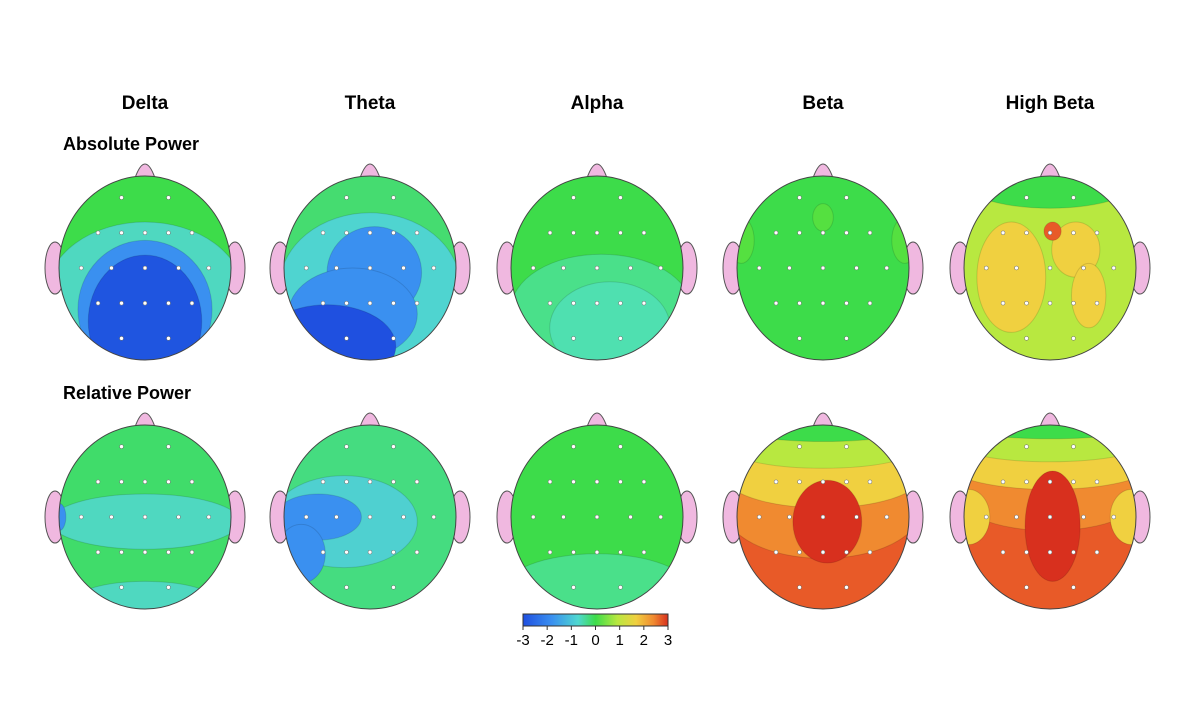  Describe the element at coordinates (370, 103) in the screenshot. I see `column-title: Theta` at that location.